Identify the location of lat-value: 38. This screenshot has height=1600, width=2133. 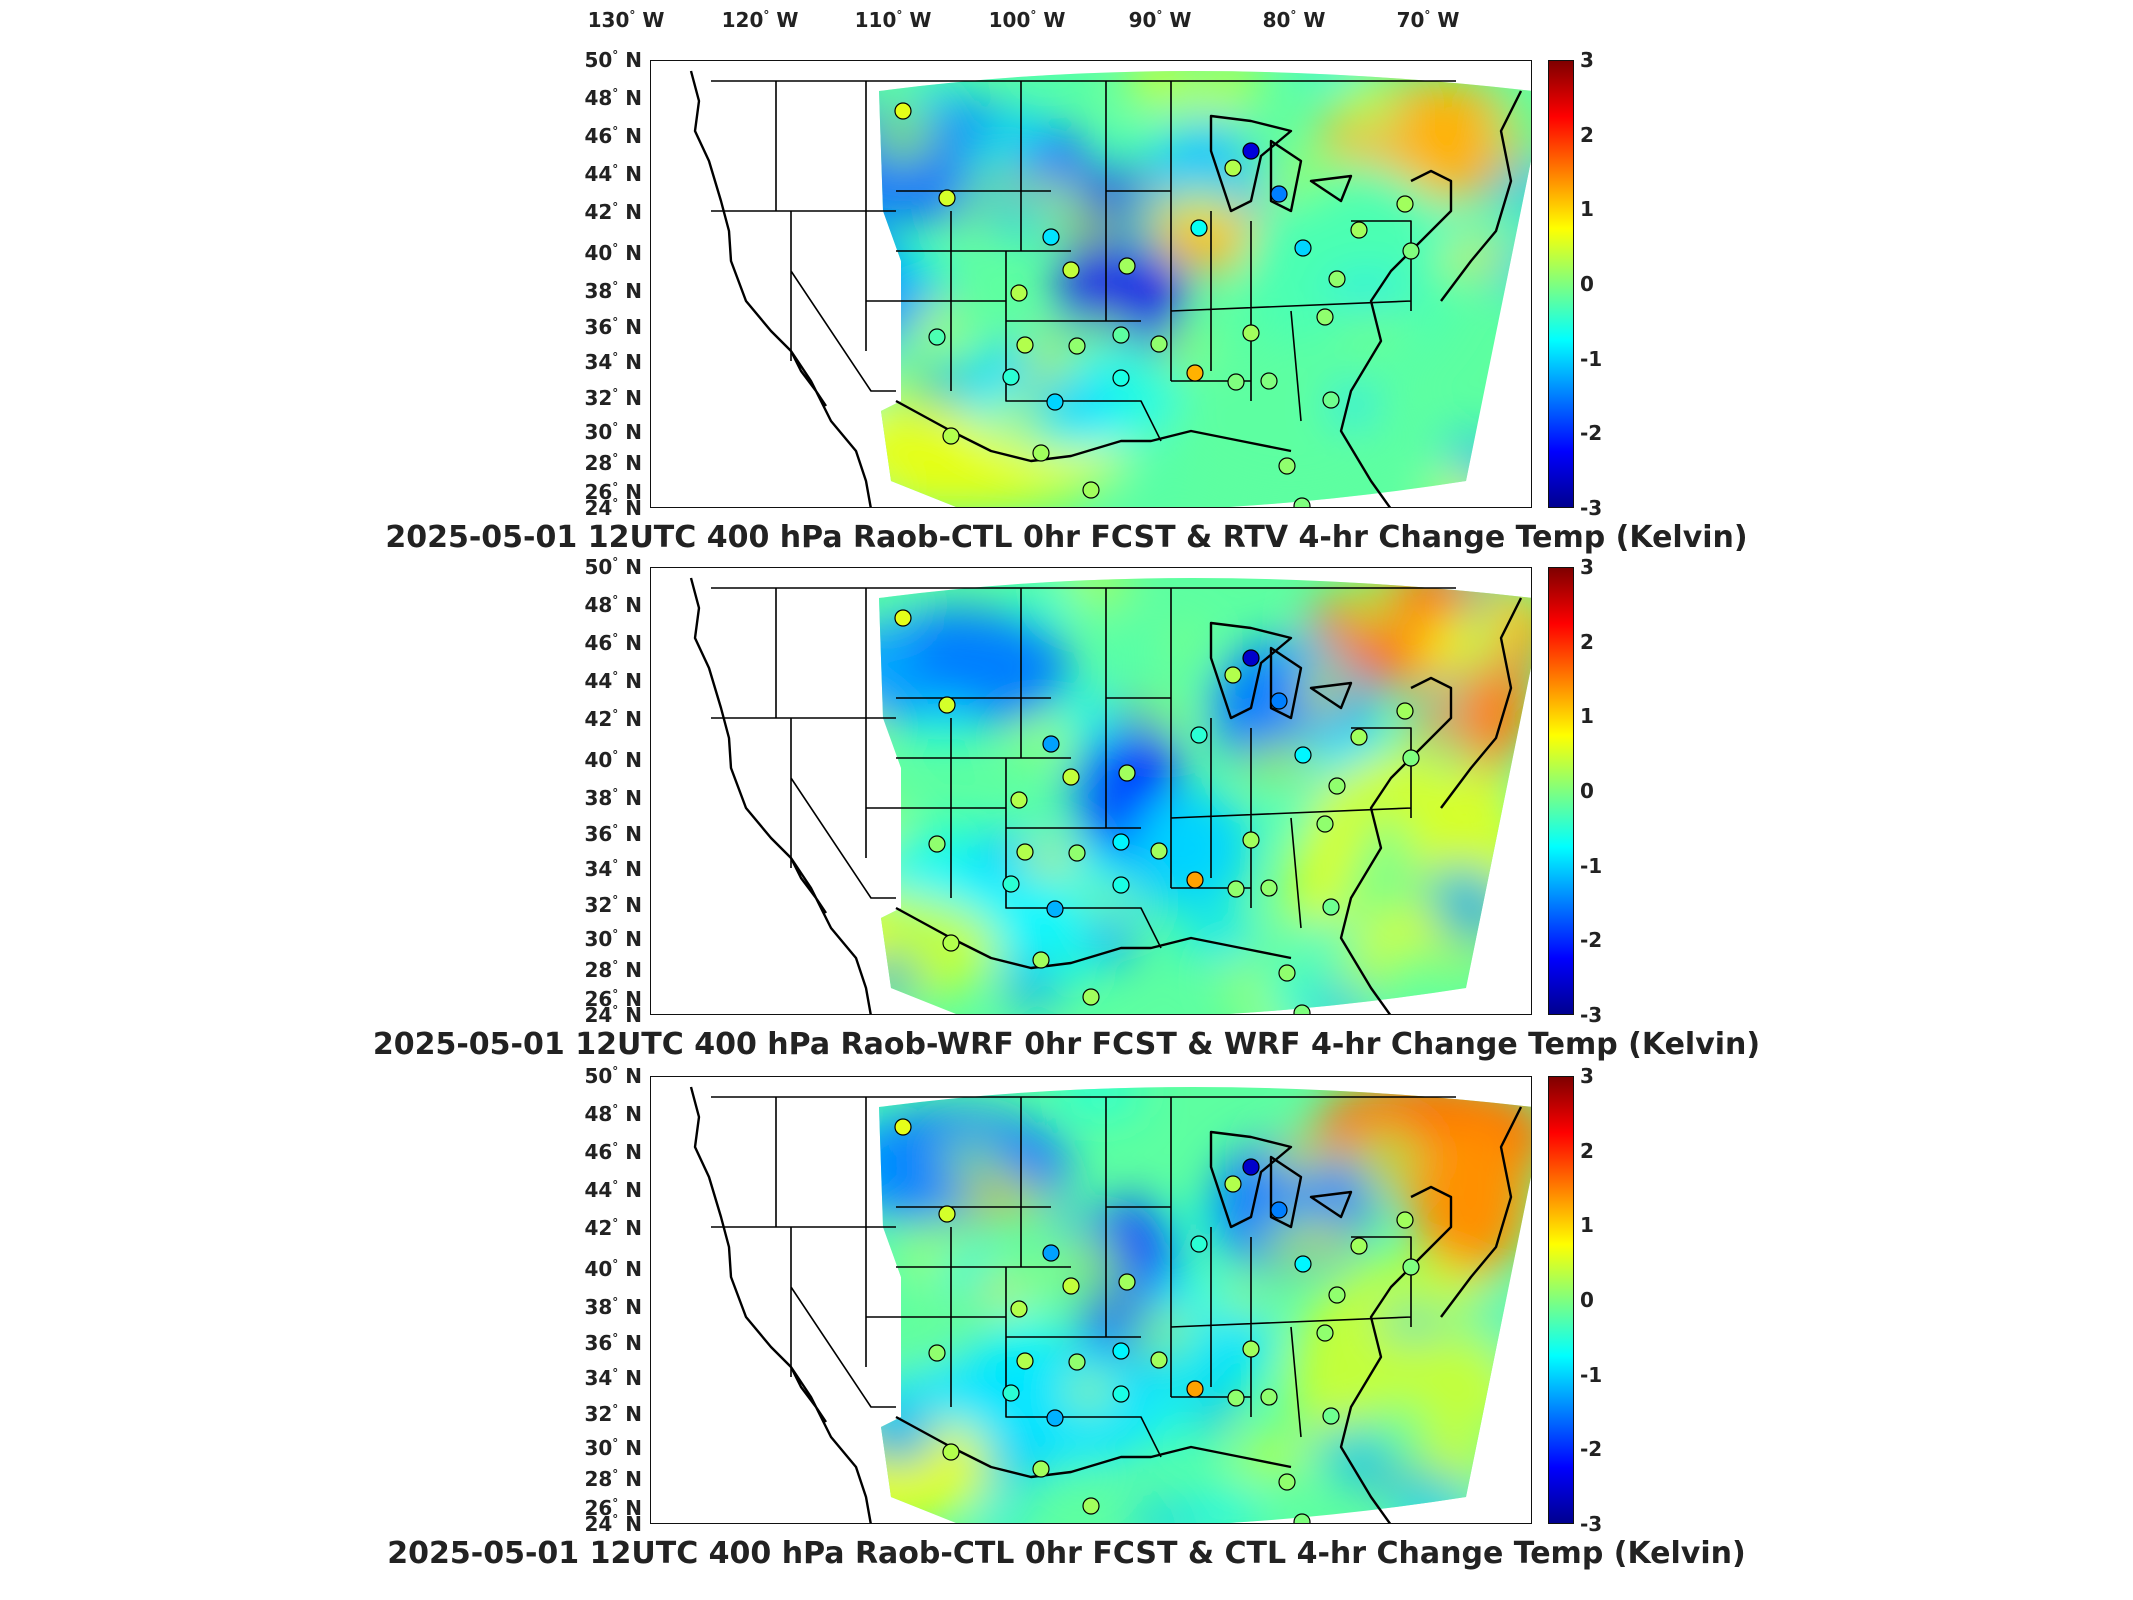
(598, 797).